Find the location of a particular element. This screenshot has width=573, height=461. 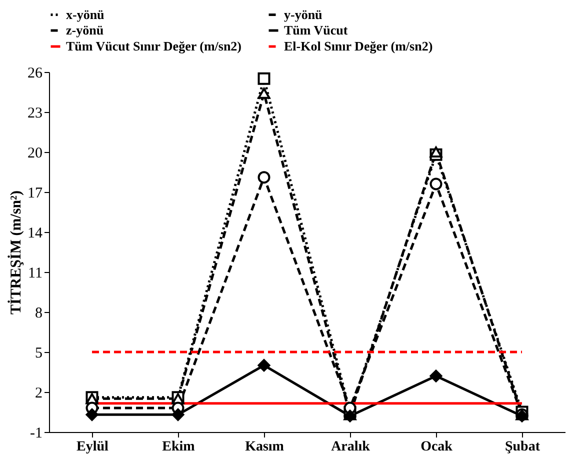

x-tick-label: Kasım is located at coordinates (264, 447).